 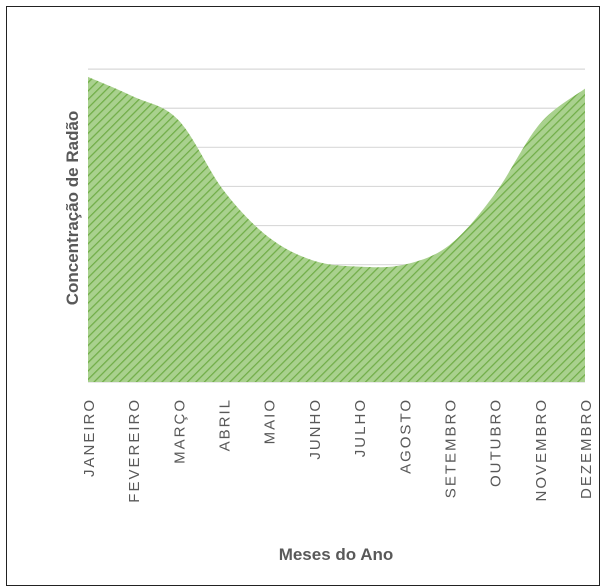 What do you see at coordinates (179, 431) in the screenshot?
I see `x-tick-label: MARÇO` at bounding box center [179, 431].